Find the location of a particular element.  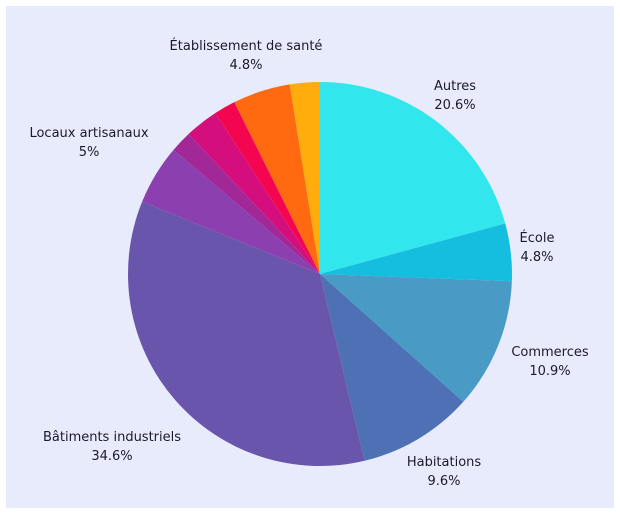

pie-slice-locaux-artisanaux is located at coordinates (231, 211).